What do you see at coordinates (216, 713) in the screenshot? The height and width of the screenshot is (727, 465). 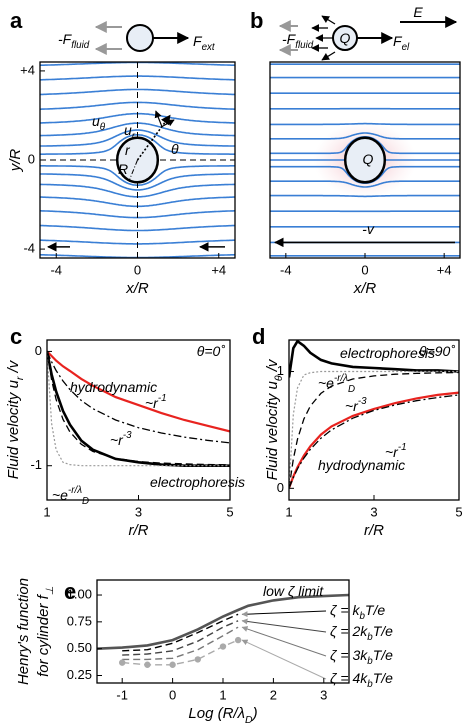 I see `text-part: Log (R/λ` at bounding box center [216, 713].